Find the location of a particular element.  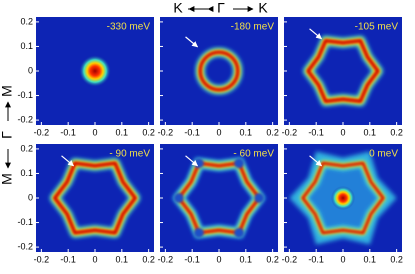

panel: -330 meV -0.2 -0.1 0 0.1 0.2 0.2 0.1 0 -0.1 -0.2 is located at coordinates (85, 76).